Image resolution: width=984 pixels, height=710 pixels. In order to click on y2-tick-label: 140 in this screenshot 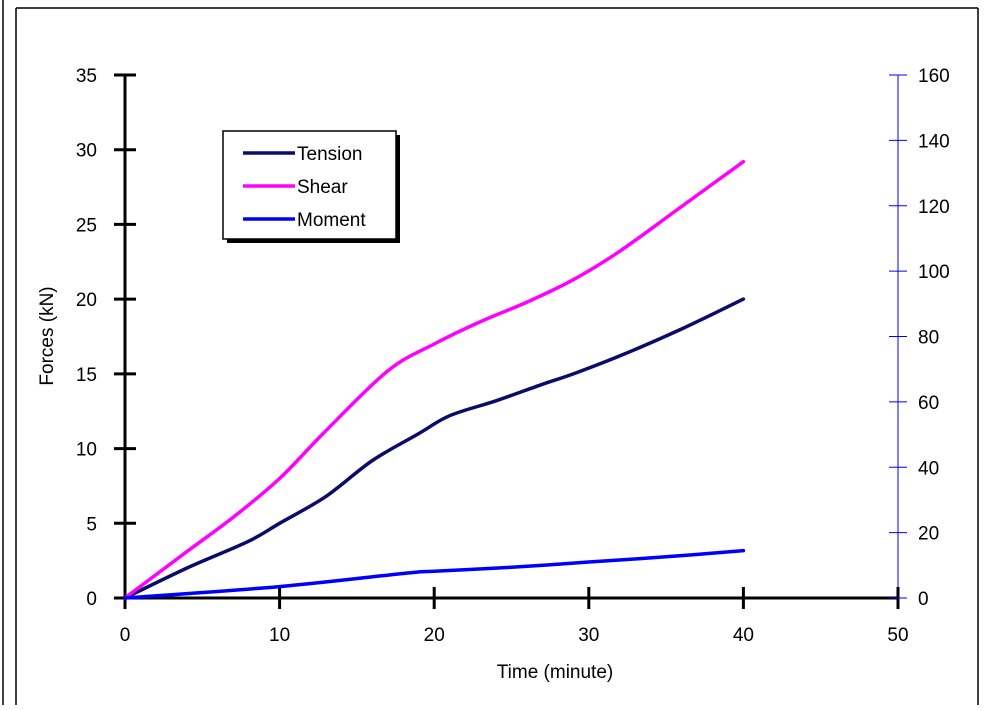, I will do `click(934, 141)`.